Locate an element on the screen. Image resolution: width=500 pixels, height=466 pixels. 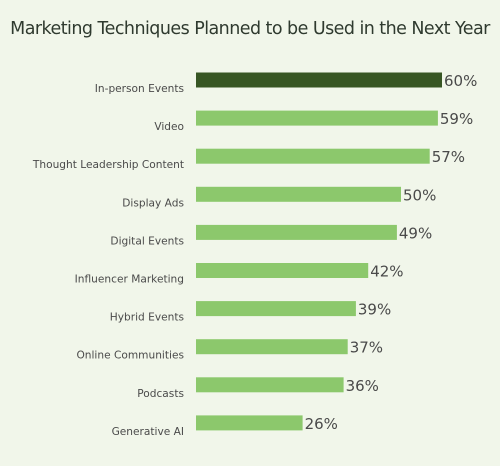
bar-online-communities is located at coordinates (272, 347).